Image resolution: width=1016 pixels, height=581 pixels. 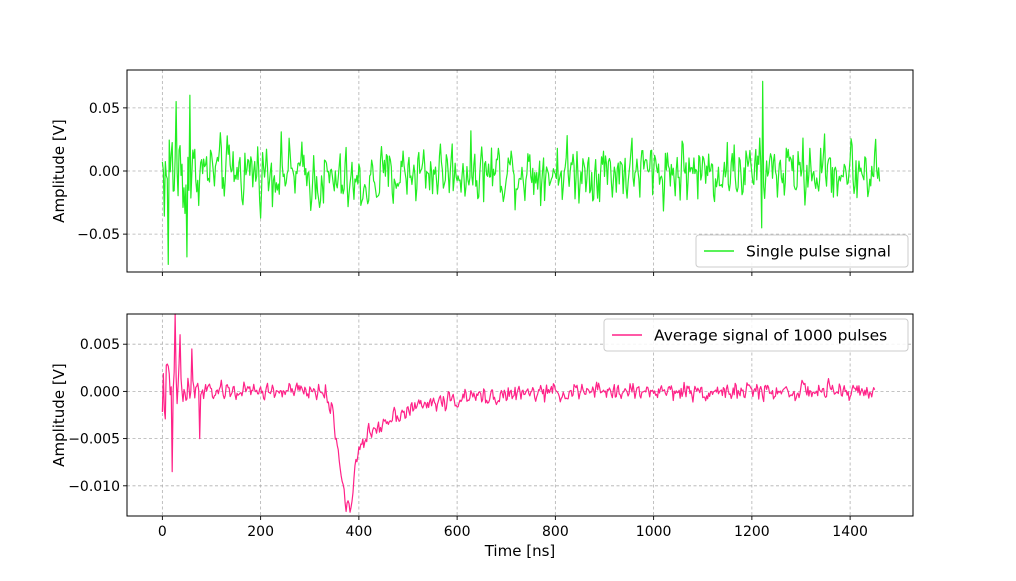 I want to click on y-tick-label: −0.005, so click(x=94, y=440).